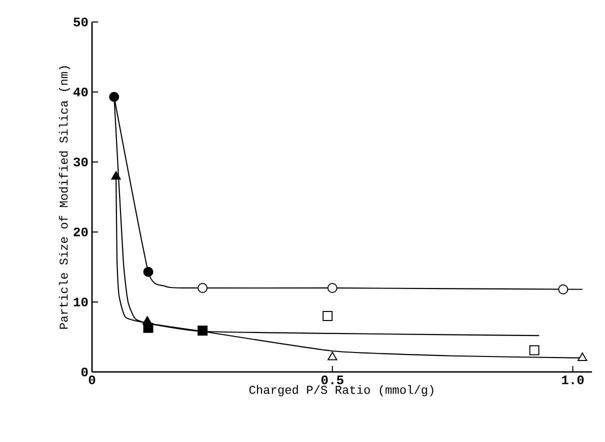  What do you see at coordinates (64, 197) in the screenshot?
I see `y-axis-title: Particle Size of Modified Silica (nm)` at bounding box center [64, 197].